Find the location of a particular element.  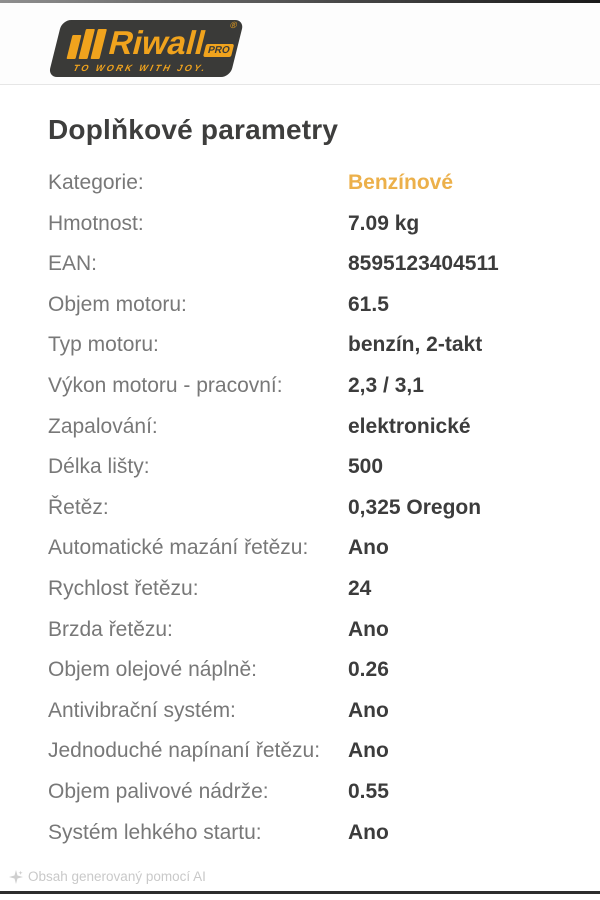

parameter-value: 8595123404511 is located at coordinates (423, 264).